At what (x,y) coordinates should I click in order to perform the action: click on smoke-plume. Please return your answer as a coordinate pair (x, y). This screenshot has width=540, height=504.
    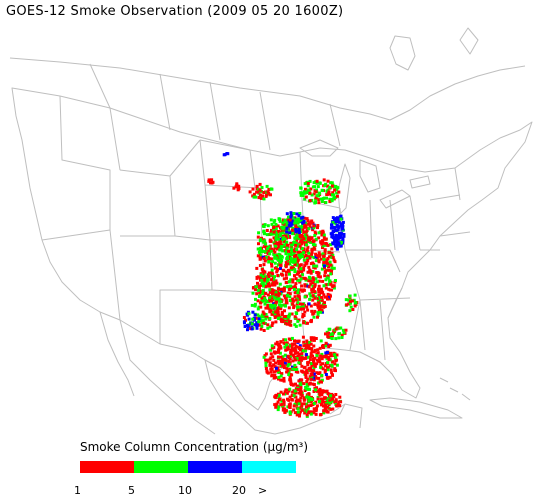
    Looking at the image, I should click on (283, 285).